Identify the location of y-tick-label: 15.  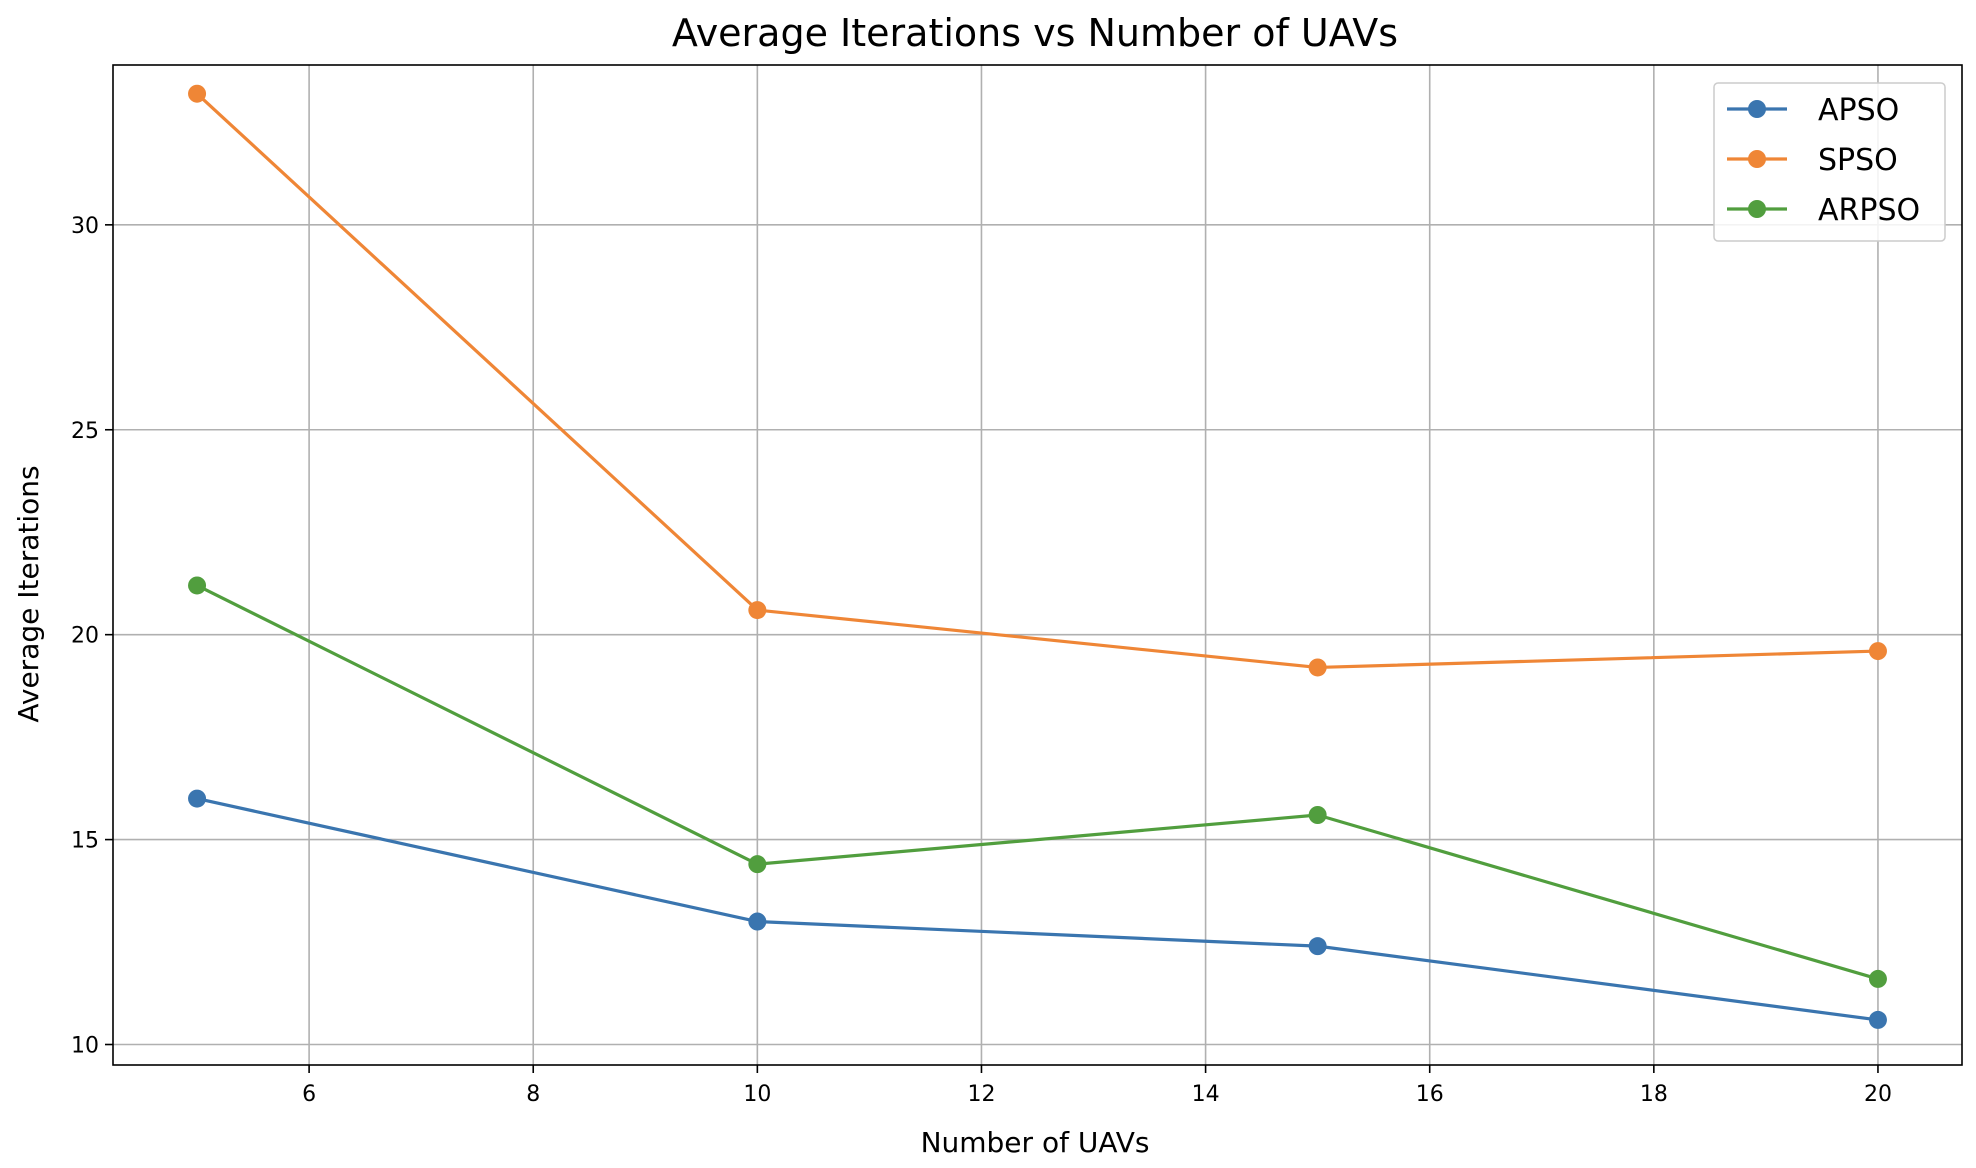
(85, 841).